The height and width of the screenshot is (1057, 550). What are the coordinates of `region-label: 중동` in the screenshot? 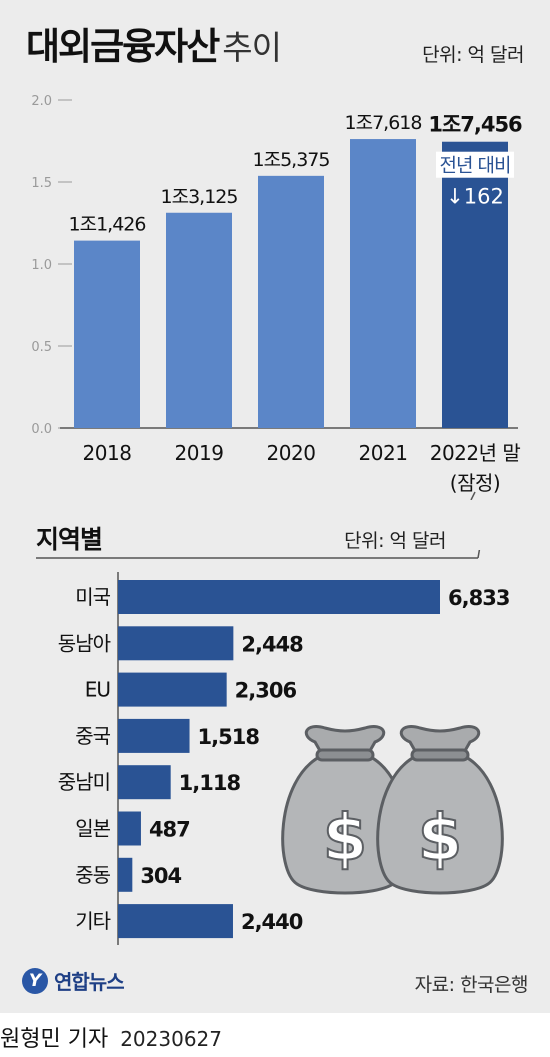 It's located at (92, 875).